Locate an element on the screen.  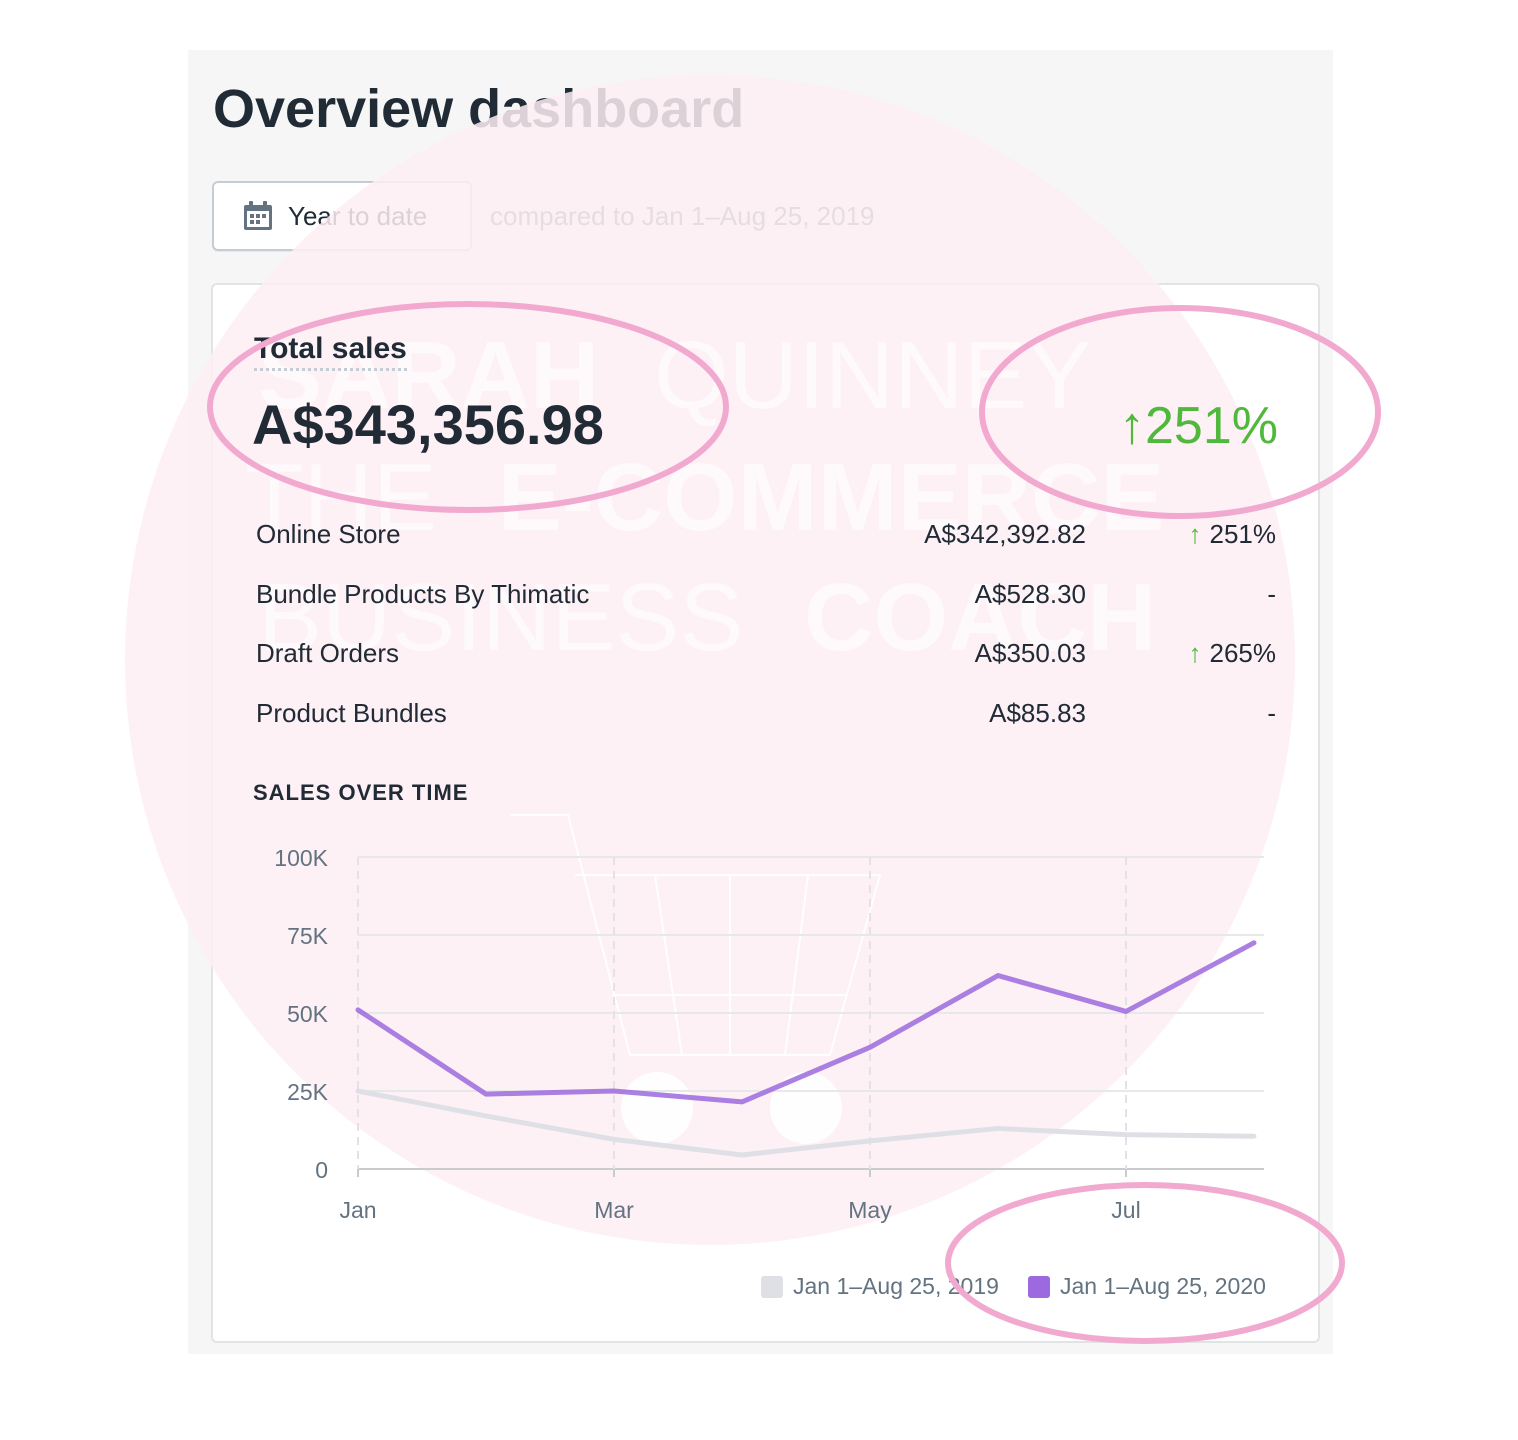
x-tick-label: May is located at coordinates (870, 1210).